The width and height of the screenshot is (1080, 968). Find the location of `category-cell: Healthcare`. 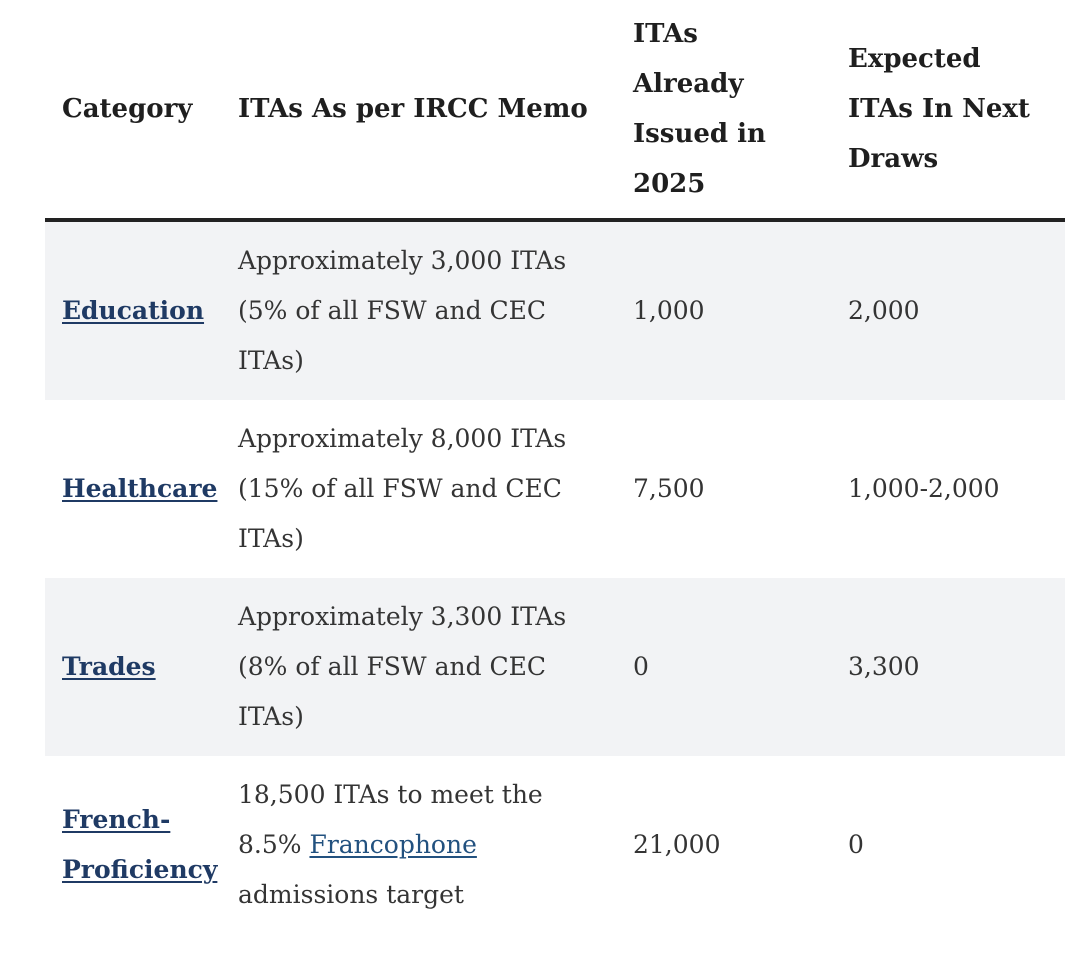

category-cell: Healthcare is located at coordinates (133, 489).